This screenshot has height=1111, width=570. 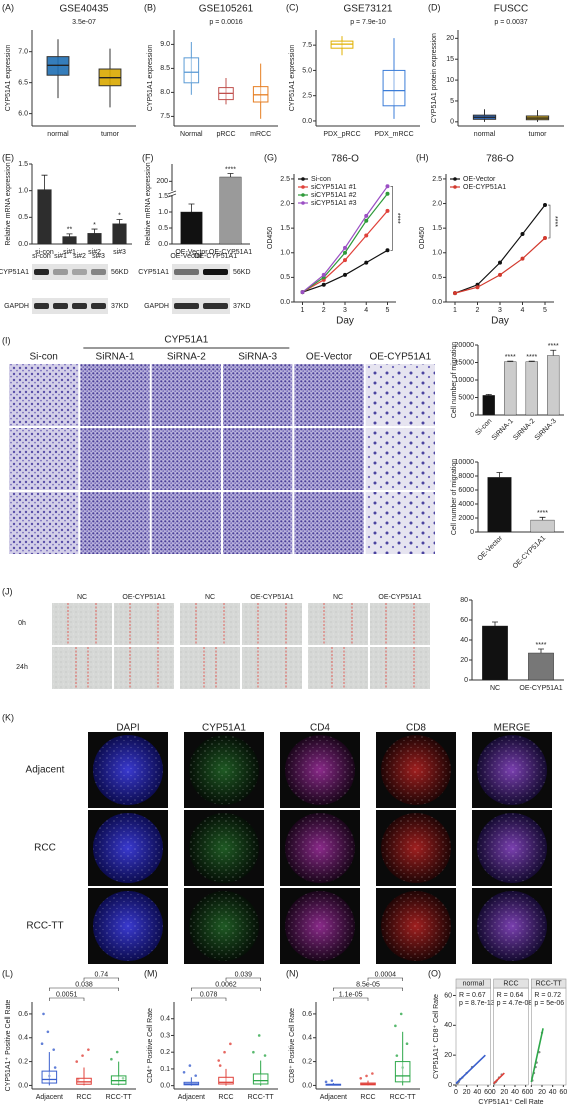 I want to click on blot-background, so click(x=70, y=306).